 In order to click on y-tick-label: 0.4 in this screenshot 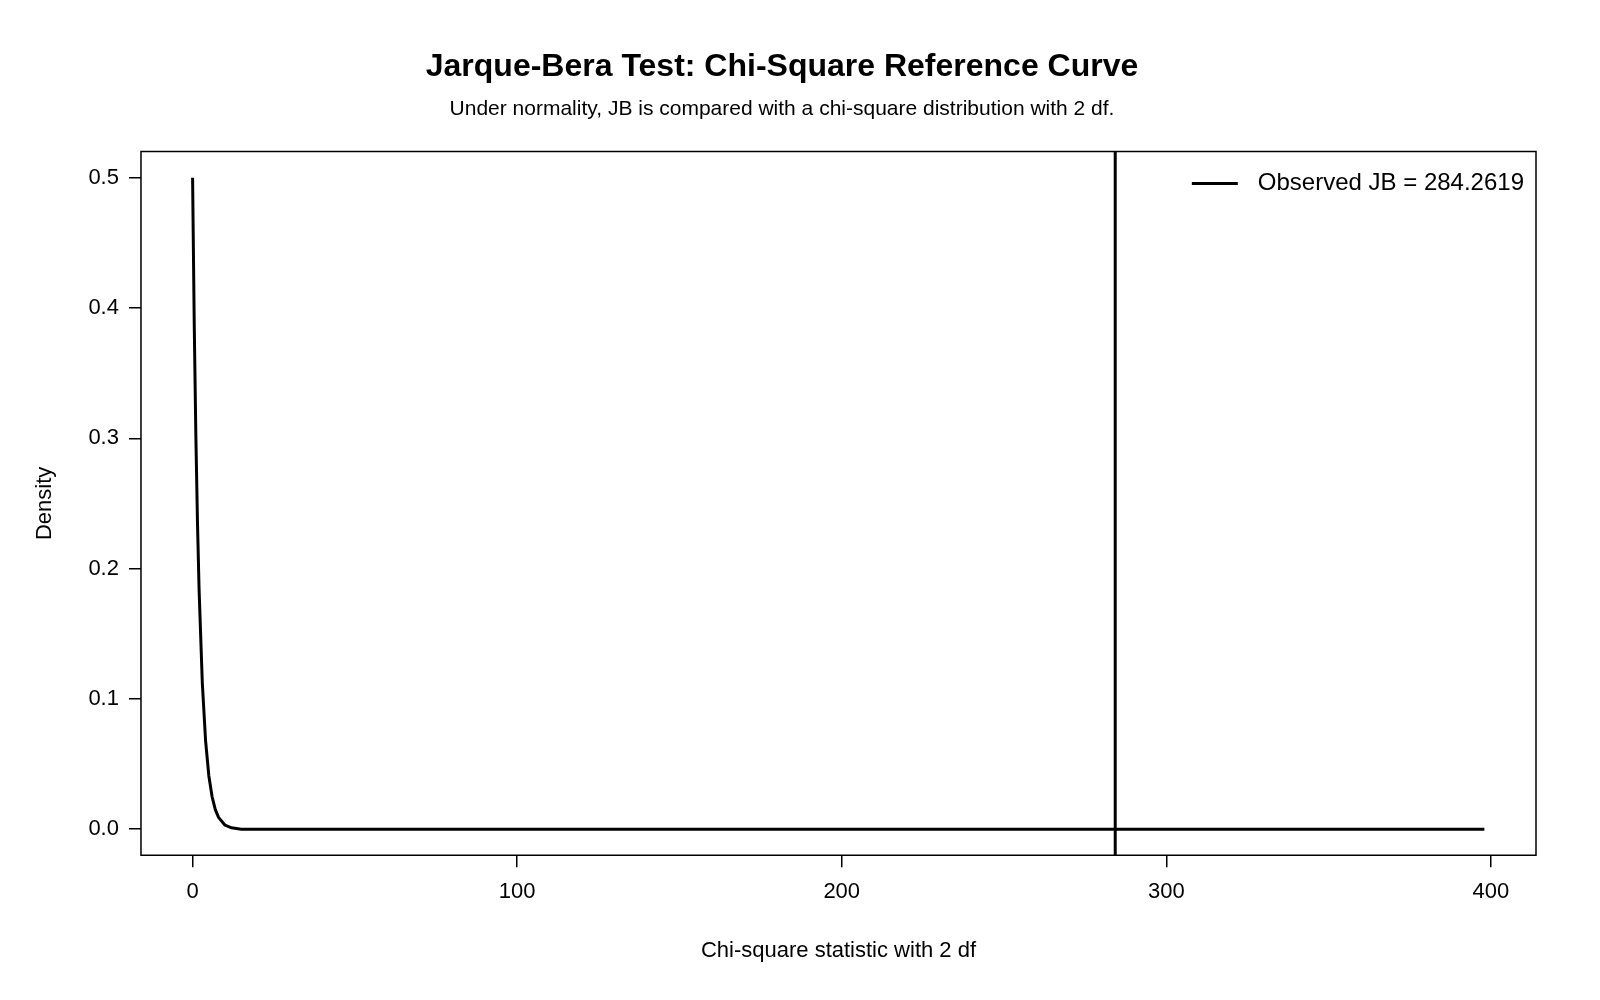, I will do `click(103, 307)`.